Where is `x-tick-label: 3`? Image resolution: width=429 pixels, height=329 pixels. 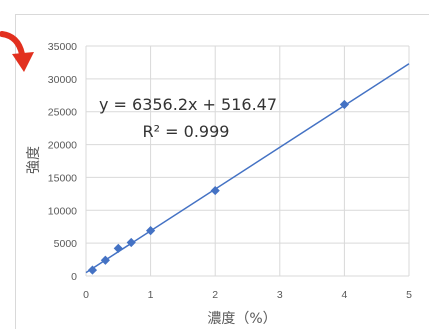 x-tick-label: 3 is located at coordinates (280, 295).